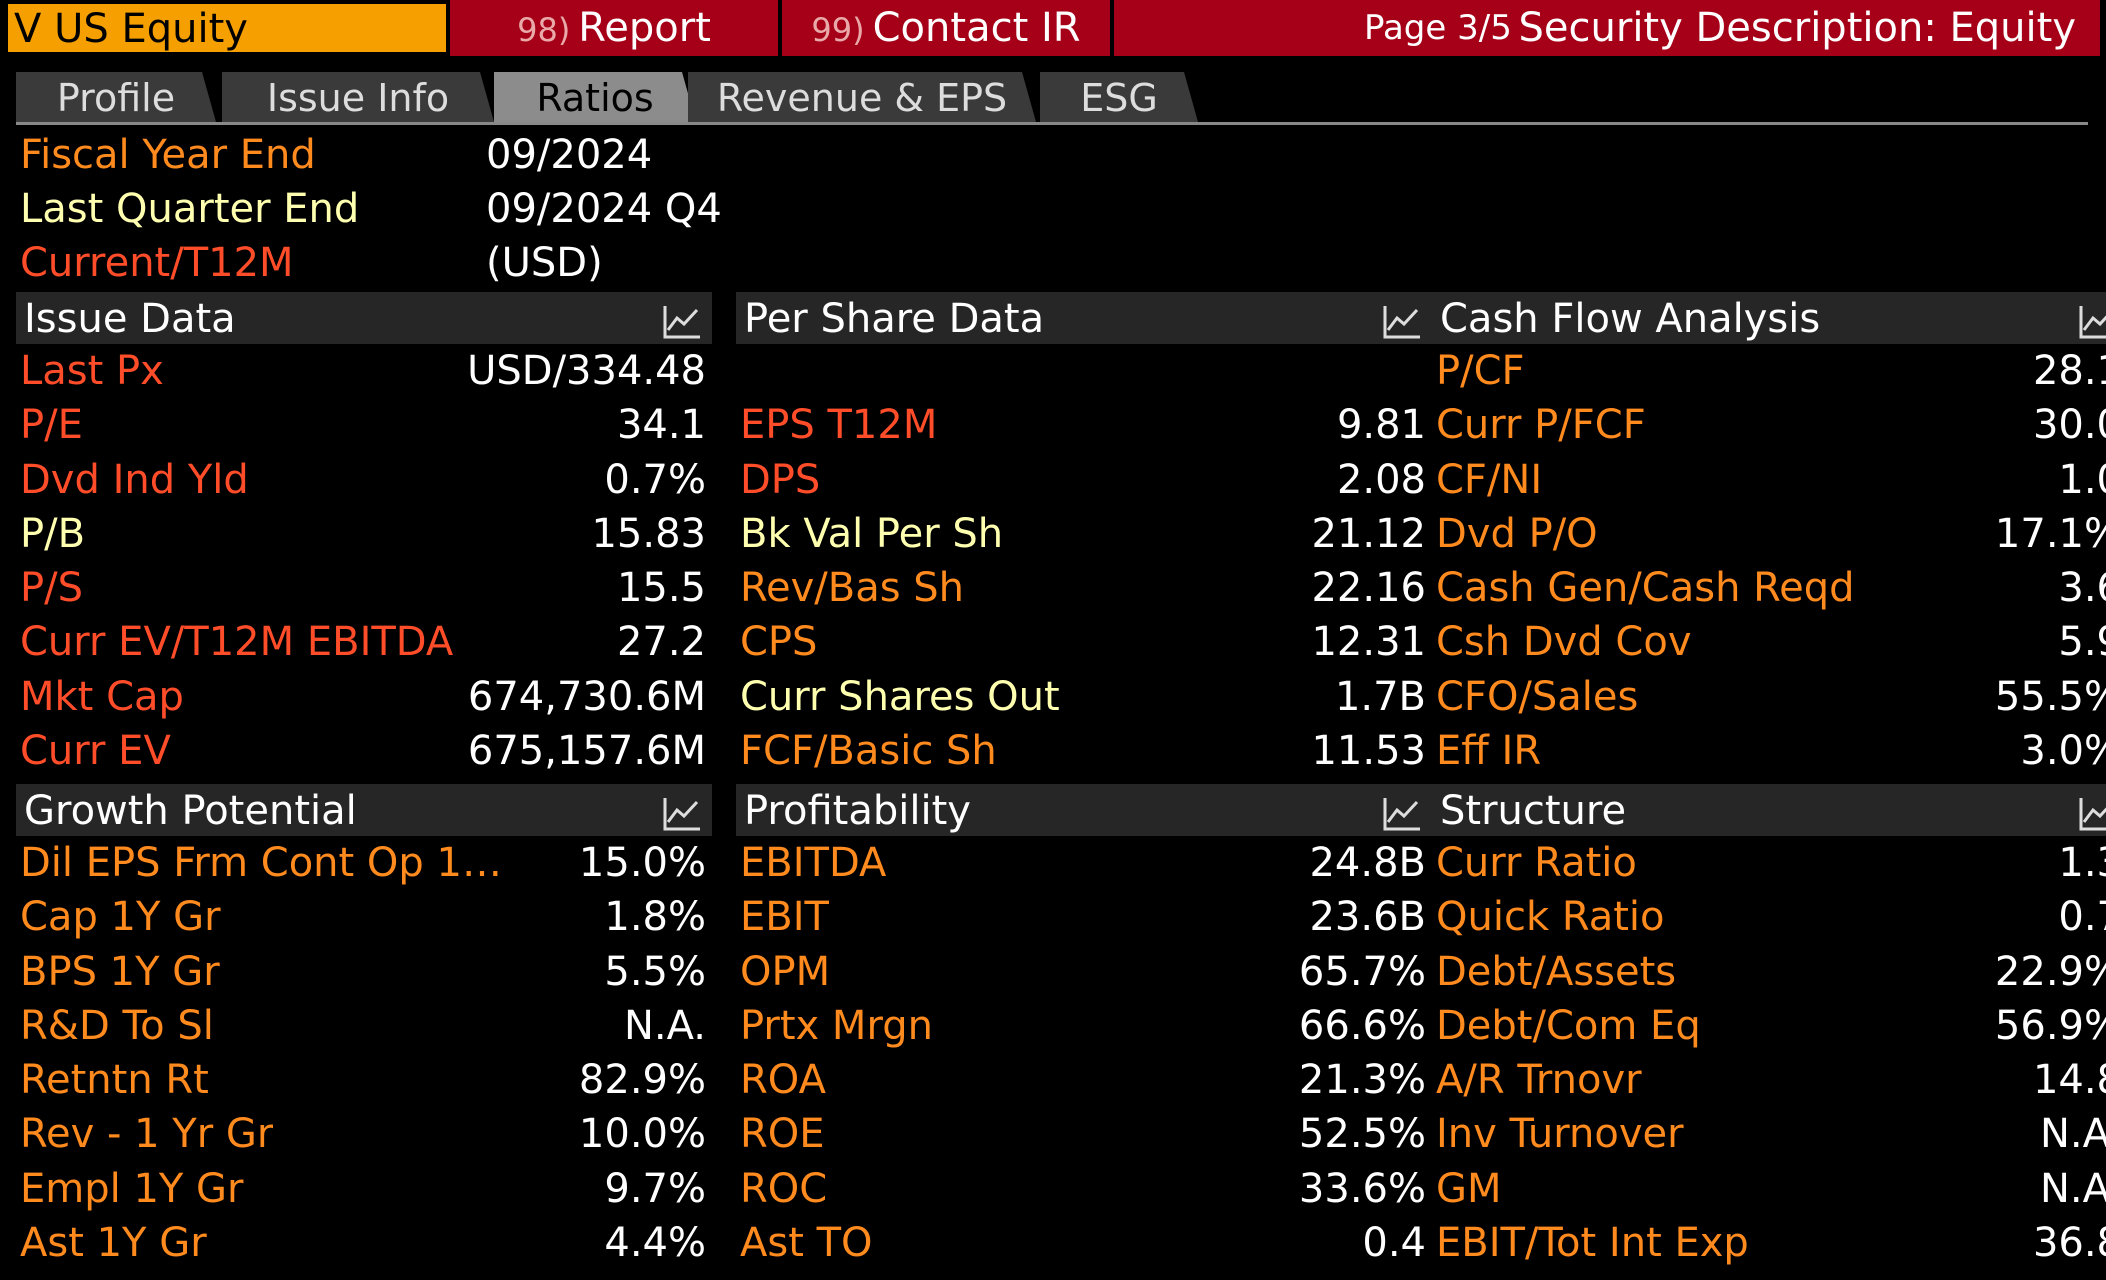 This screenshot has width=2106, height=1280. Describe the element at coordinates (237, 642) in the screenshot. I see `metric-label: Curr EV/T12M EBITDA` at that location.